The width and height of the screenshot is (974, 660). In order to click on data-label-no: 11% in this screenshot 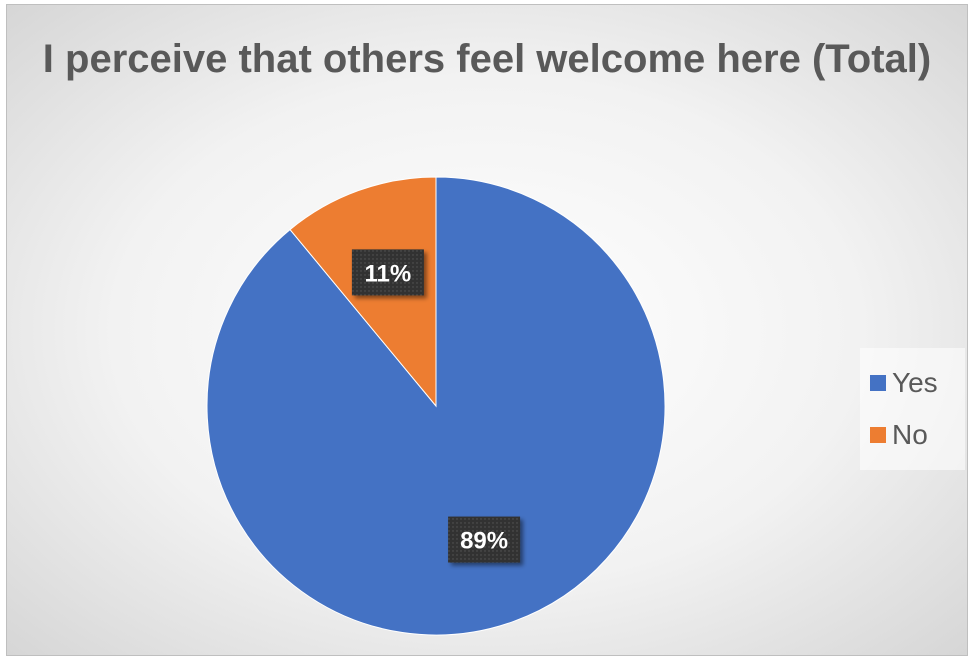, I will do `click(387, 272)`.